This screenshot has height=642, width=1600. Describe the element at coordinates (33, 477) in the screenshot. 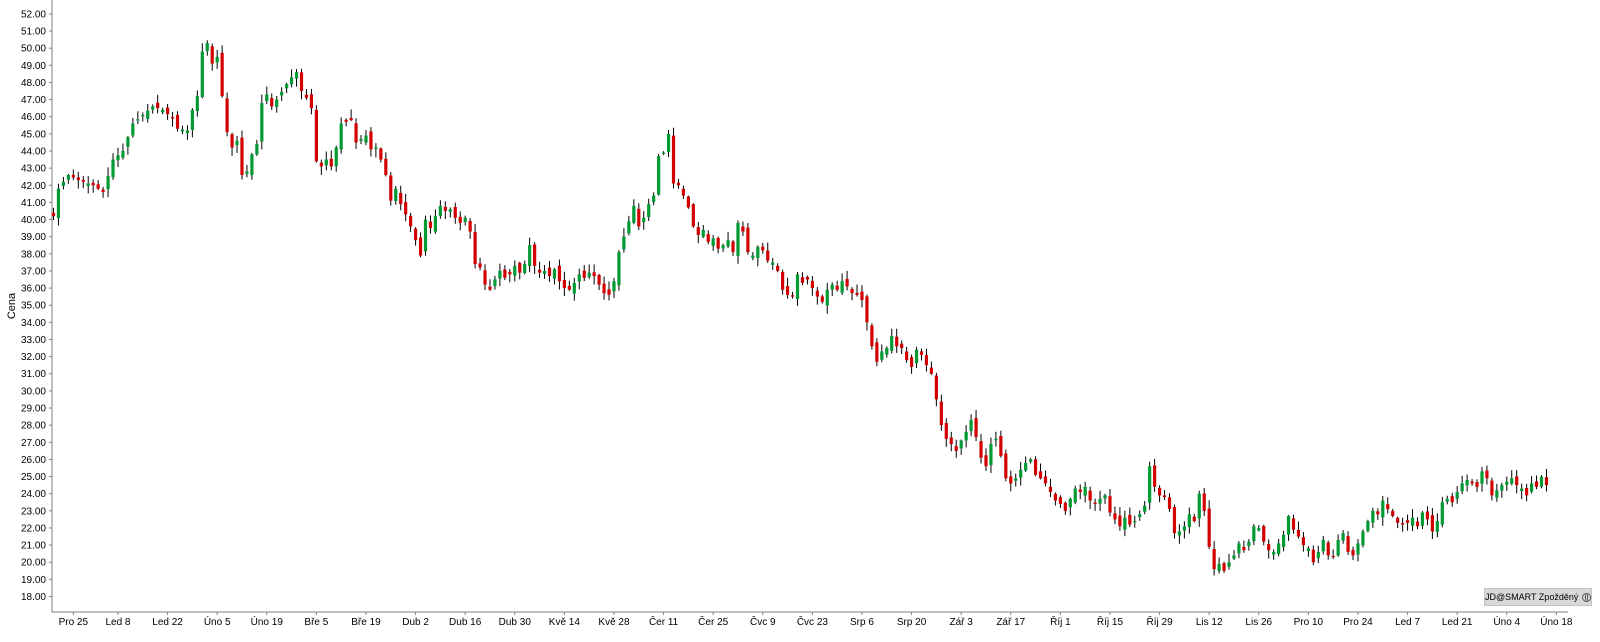

I see `y-tick-label: 25.00` at that location.